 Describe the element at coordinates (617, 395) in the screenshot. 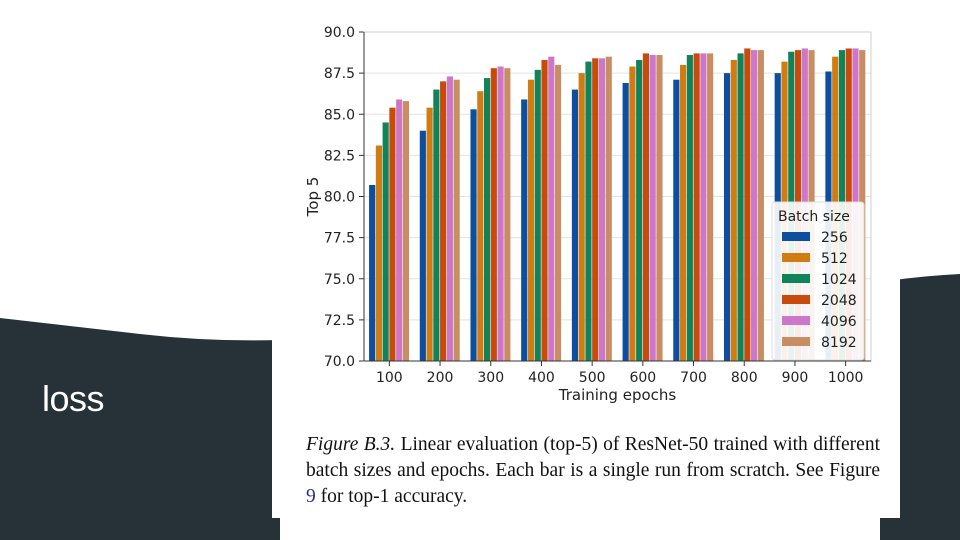

I see `x-axis-label: Training epochs` at that location.